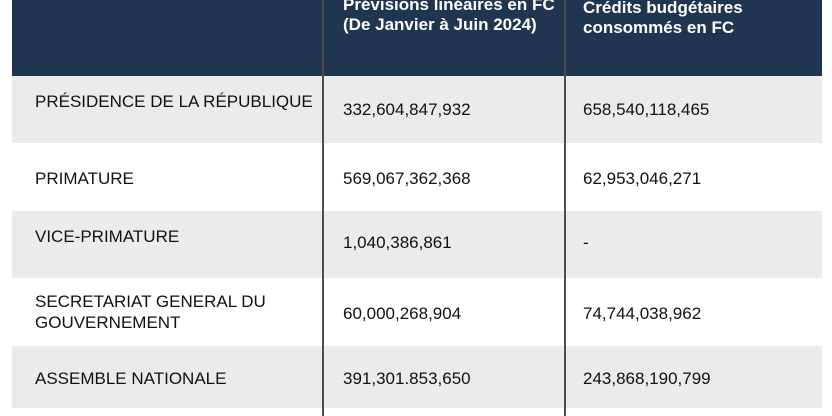 This screenshot has width=832, height=416. What do you see at coordinates (131, 378) in the screenshot?
I see `institution-cell: ASSEMBLE NATIONALE` at bounding box center [131, 378].